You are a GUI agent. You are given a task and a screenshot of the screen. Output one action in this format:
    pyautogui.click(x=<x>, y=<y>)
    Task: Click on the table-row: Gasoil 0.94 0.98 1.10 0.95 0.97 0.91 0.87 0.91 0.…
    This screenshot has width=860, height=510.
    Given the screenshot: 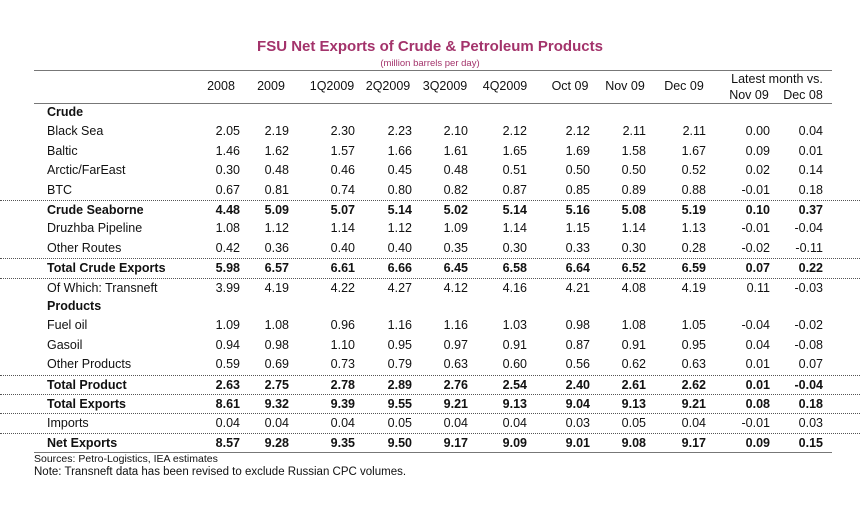 What is the action you would take?
    pyautogui.click(x=430, y=345)
    